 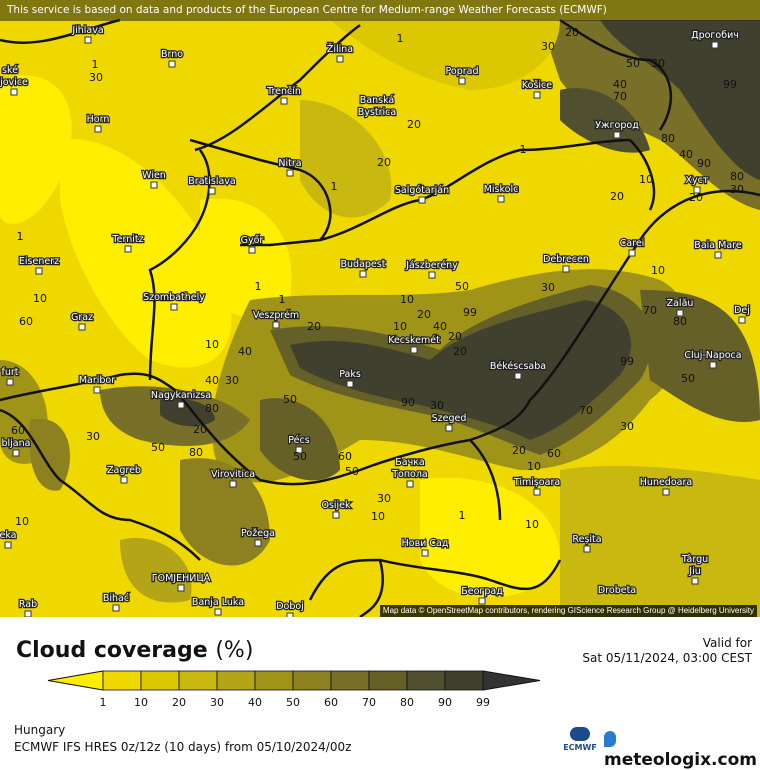 What do you see at coordinates (276, 315) in the screenshot?
I see `city-label: Veszprém` at bounding box center [276, 315].